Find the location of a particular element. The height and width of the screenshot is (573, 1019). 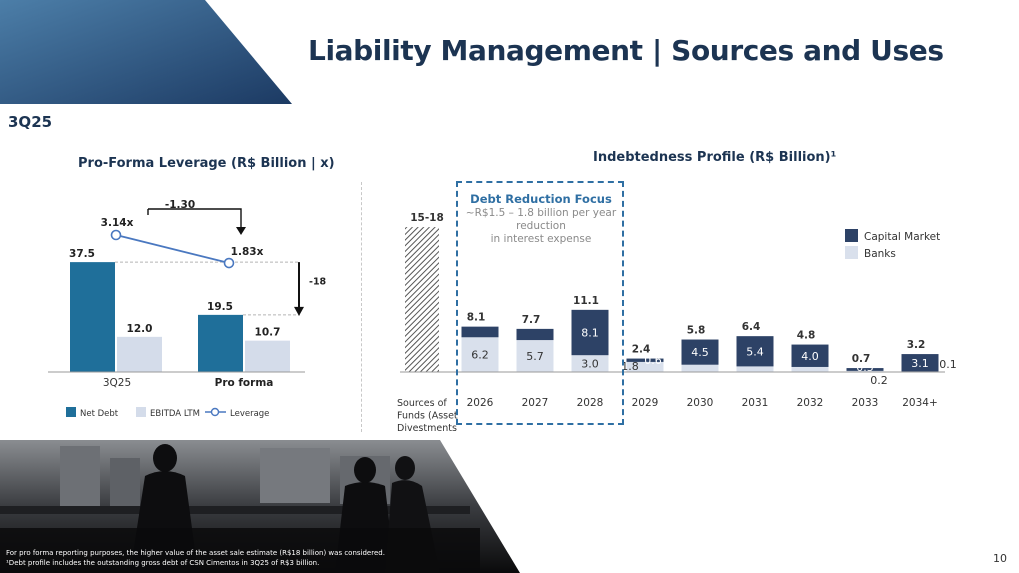

leverage-value-label: 3.14x is located at coordinates (117, 223).